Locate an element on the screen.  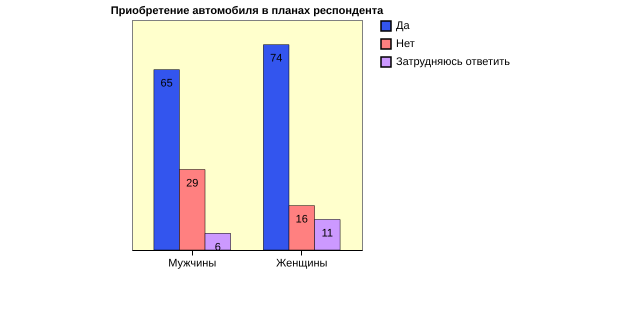
x-tick-label: Женщины is located at coordinates (302, 264).